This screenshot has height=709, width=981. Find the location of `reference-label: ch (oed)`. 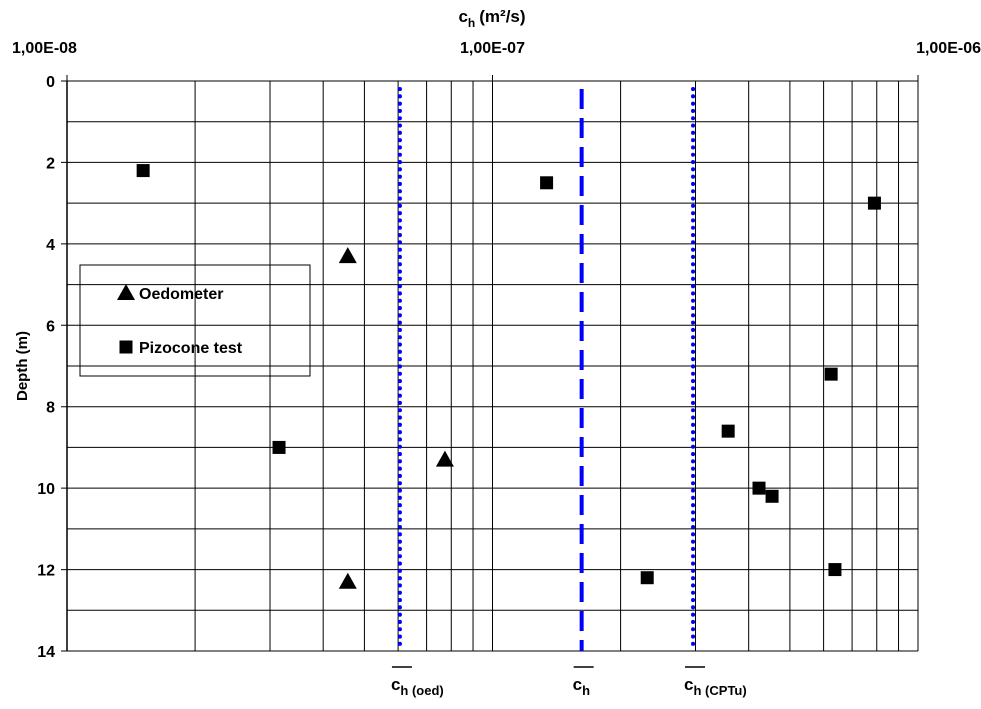

reference-label: ch (oed) is located at coordinates (417, 686).